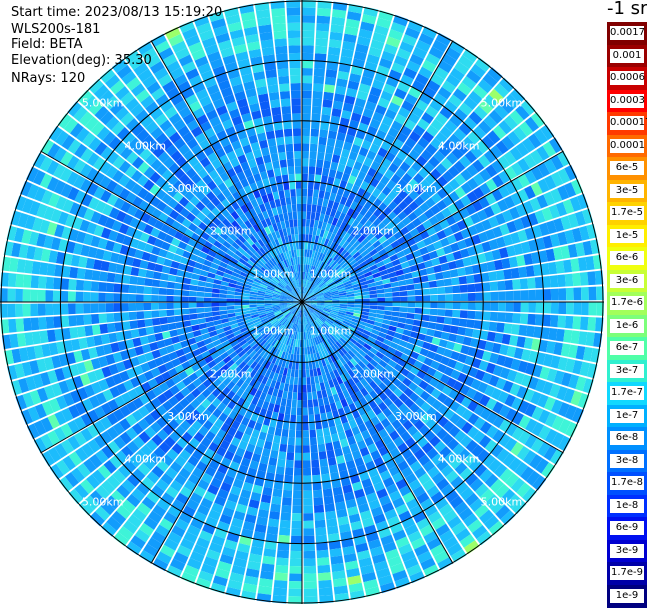 The image size is (647, 608). Describe the element at coordinates (627, 506) in the screenshot. I see `colorbar-tick-label: 1e-8` at that location.